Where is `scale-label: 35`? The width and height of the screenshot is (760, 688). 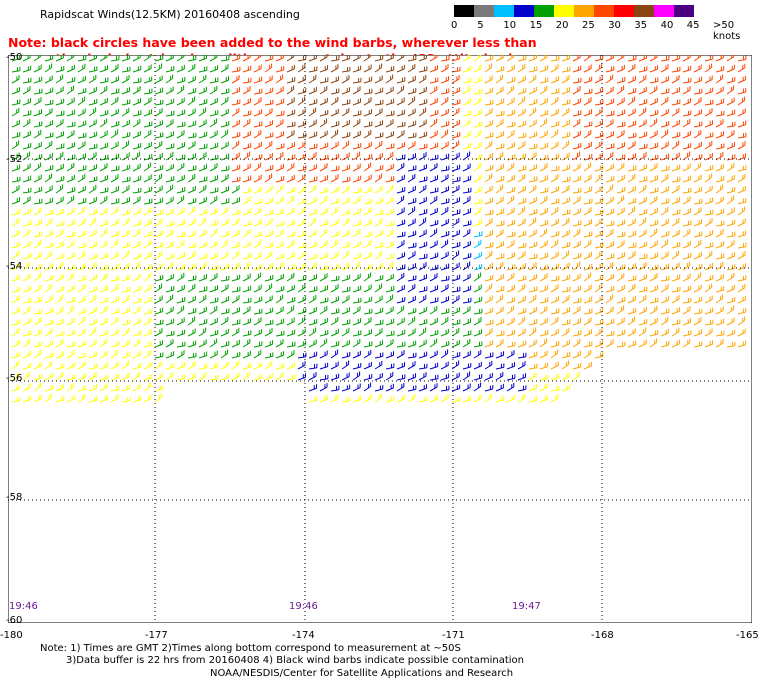
scale-label: 35 is located at coordinates (641, 25).